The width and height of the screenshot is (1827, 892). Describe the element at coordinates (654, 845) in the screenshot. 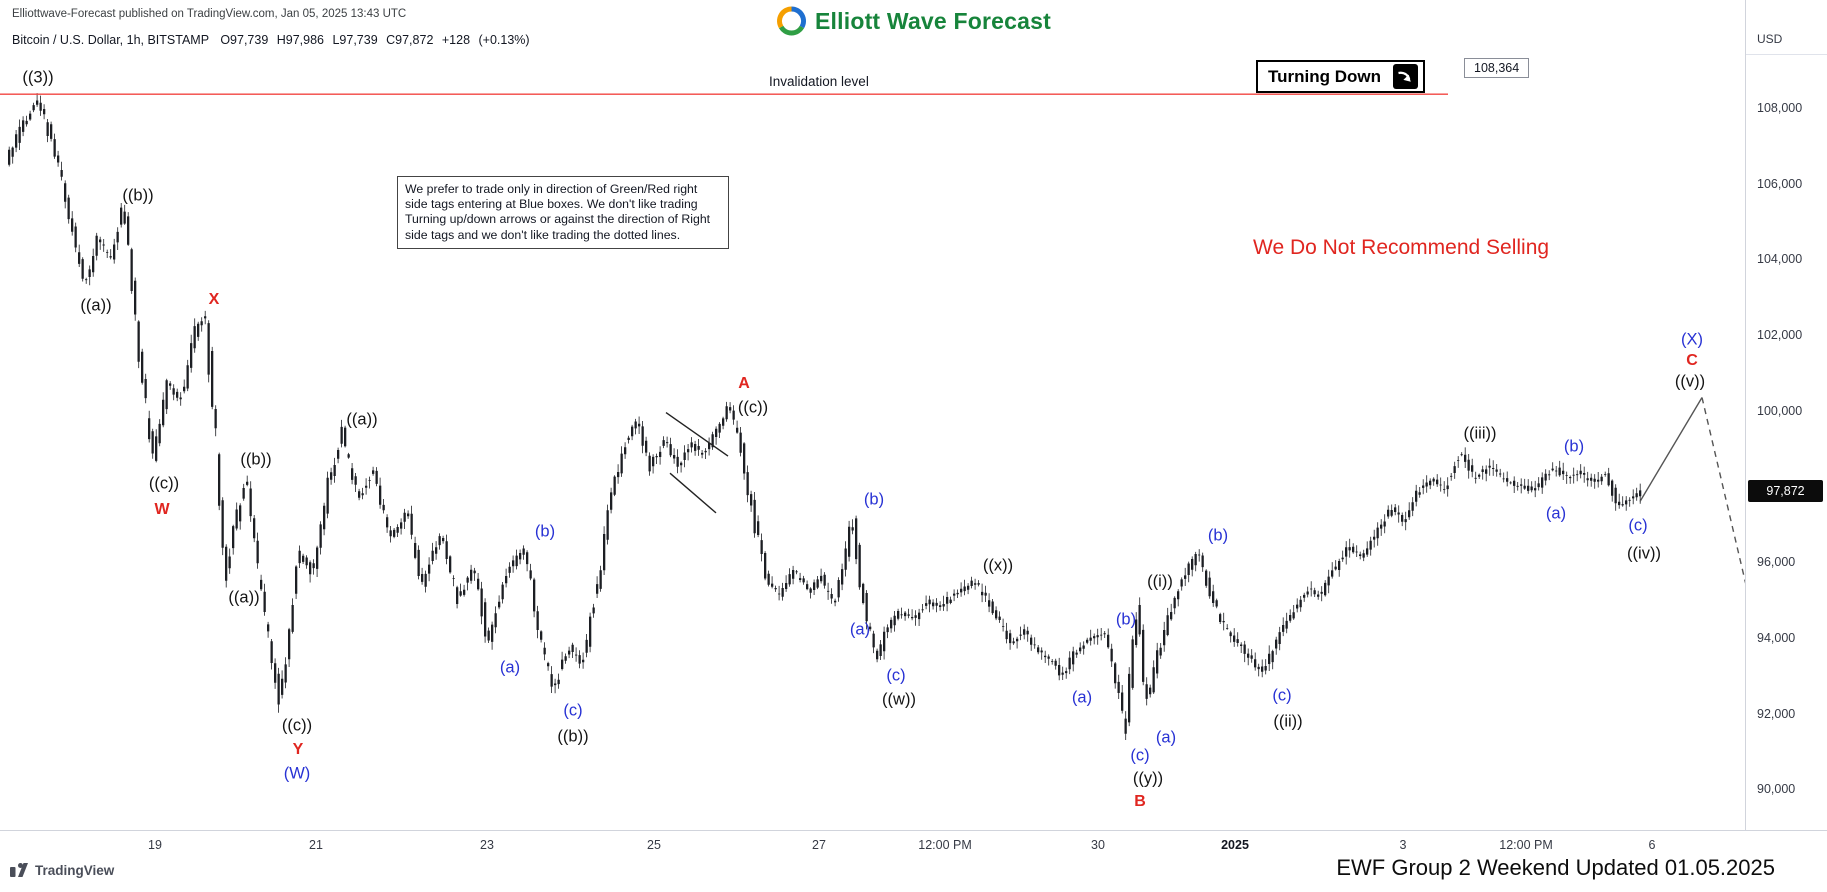

I see `time-axis-label: 25` at that location.